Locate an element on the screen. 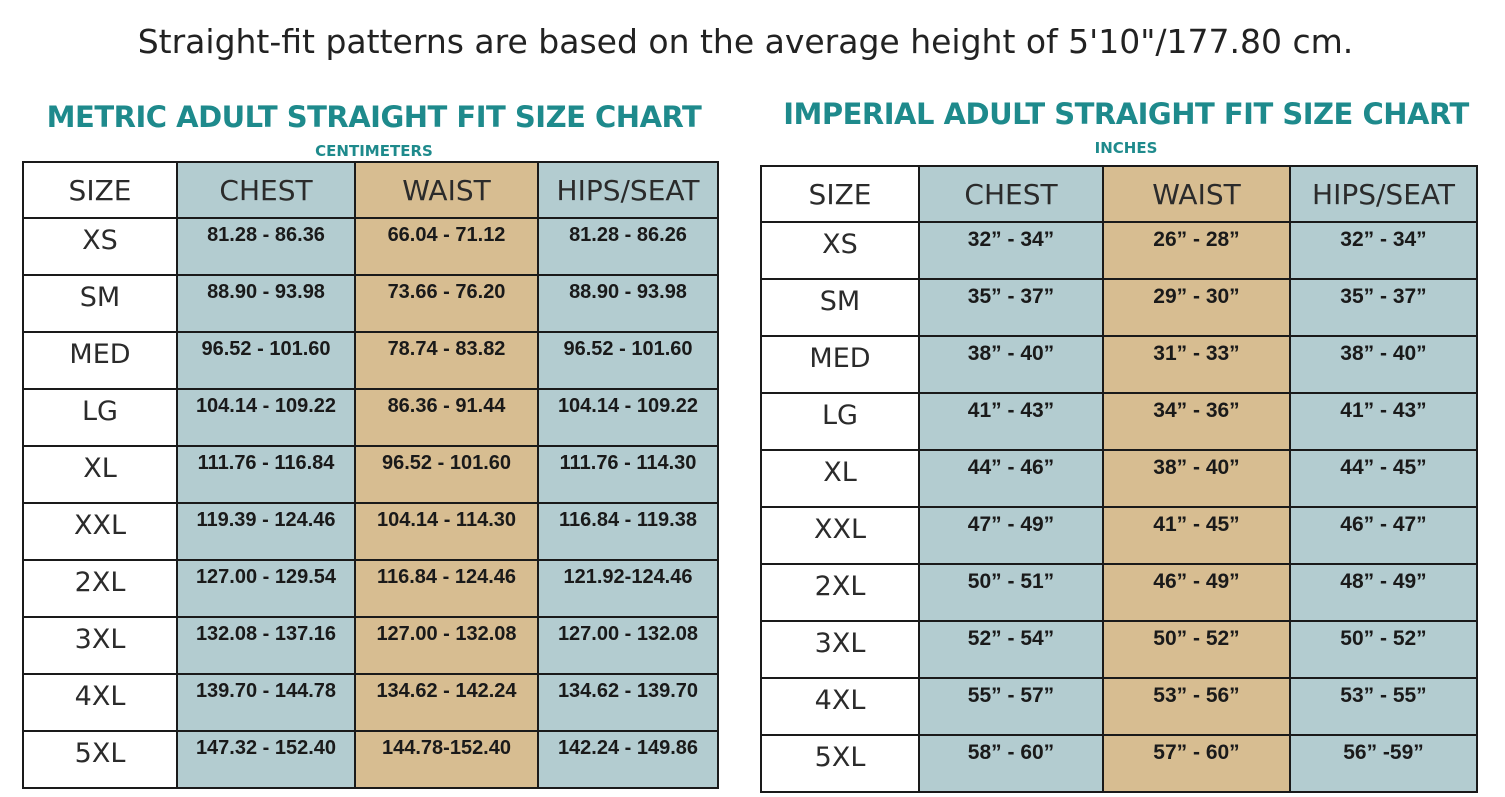 Image resolution: width=1505 pixels, height=797 pixels. metric-cell-waist: 144.78-152.40 is located at coordinates (446, 759).